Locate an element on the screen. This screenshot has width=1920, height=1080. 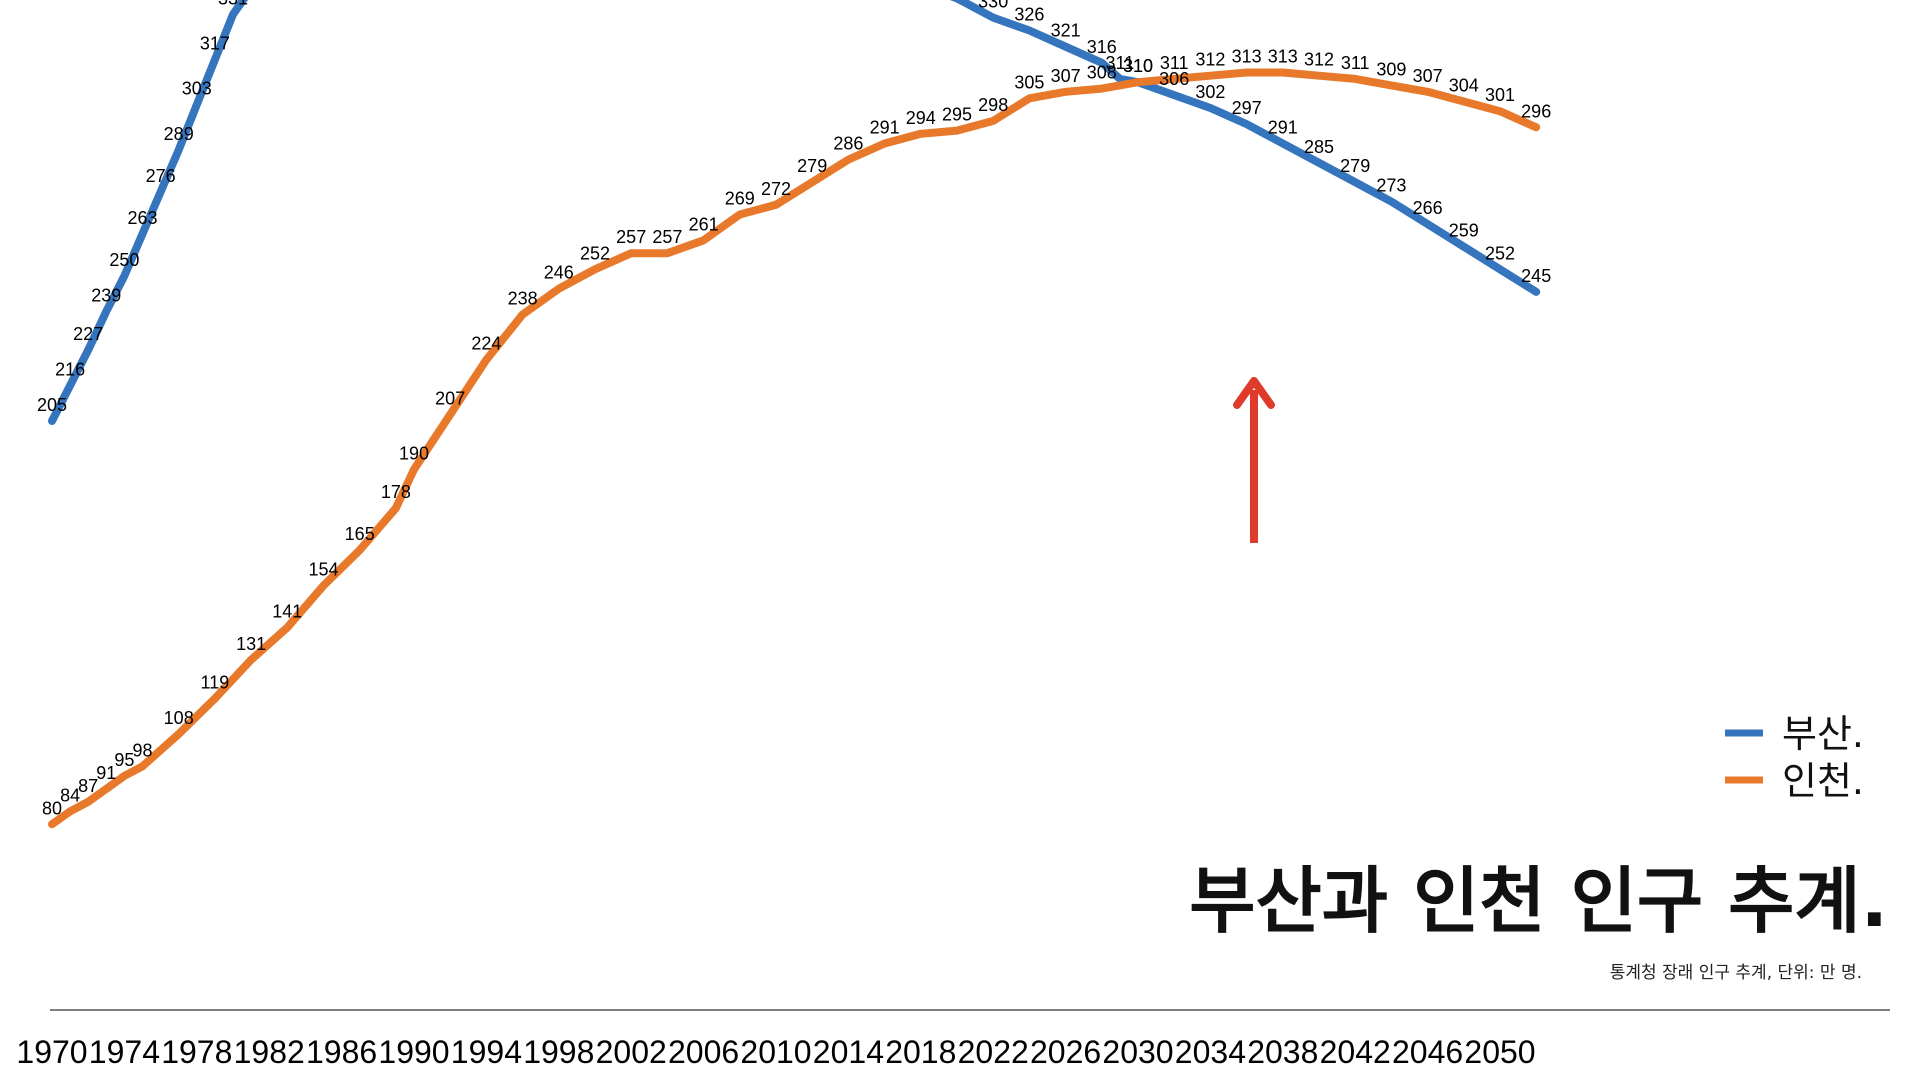
x-tick-label: 1974 is located at coordinates (124, 1052).